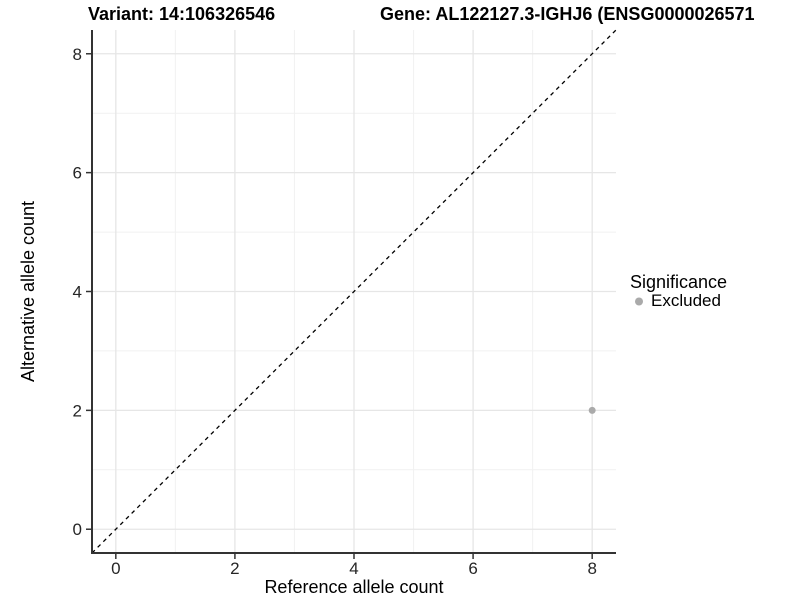 This screenshot has width=800, height=600. I want to click on legend-entry-label: Excluded, so click(686, 300).